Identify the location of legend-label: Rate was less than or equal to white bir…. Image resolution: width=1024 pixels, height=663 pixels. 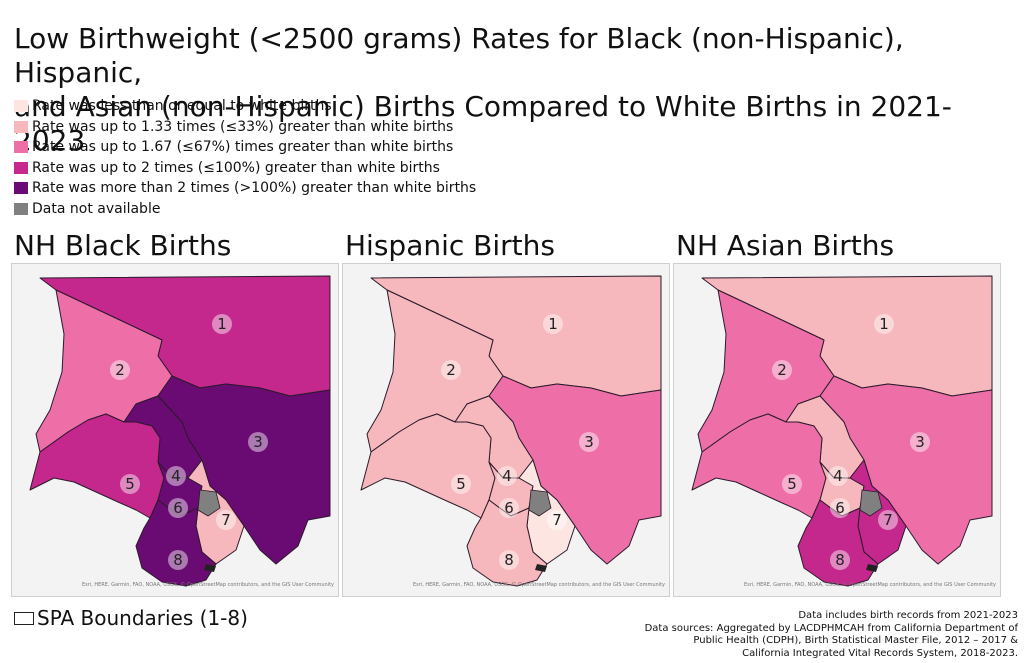
(182, 106).